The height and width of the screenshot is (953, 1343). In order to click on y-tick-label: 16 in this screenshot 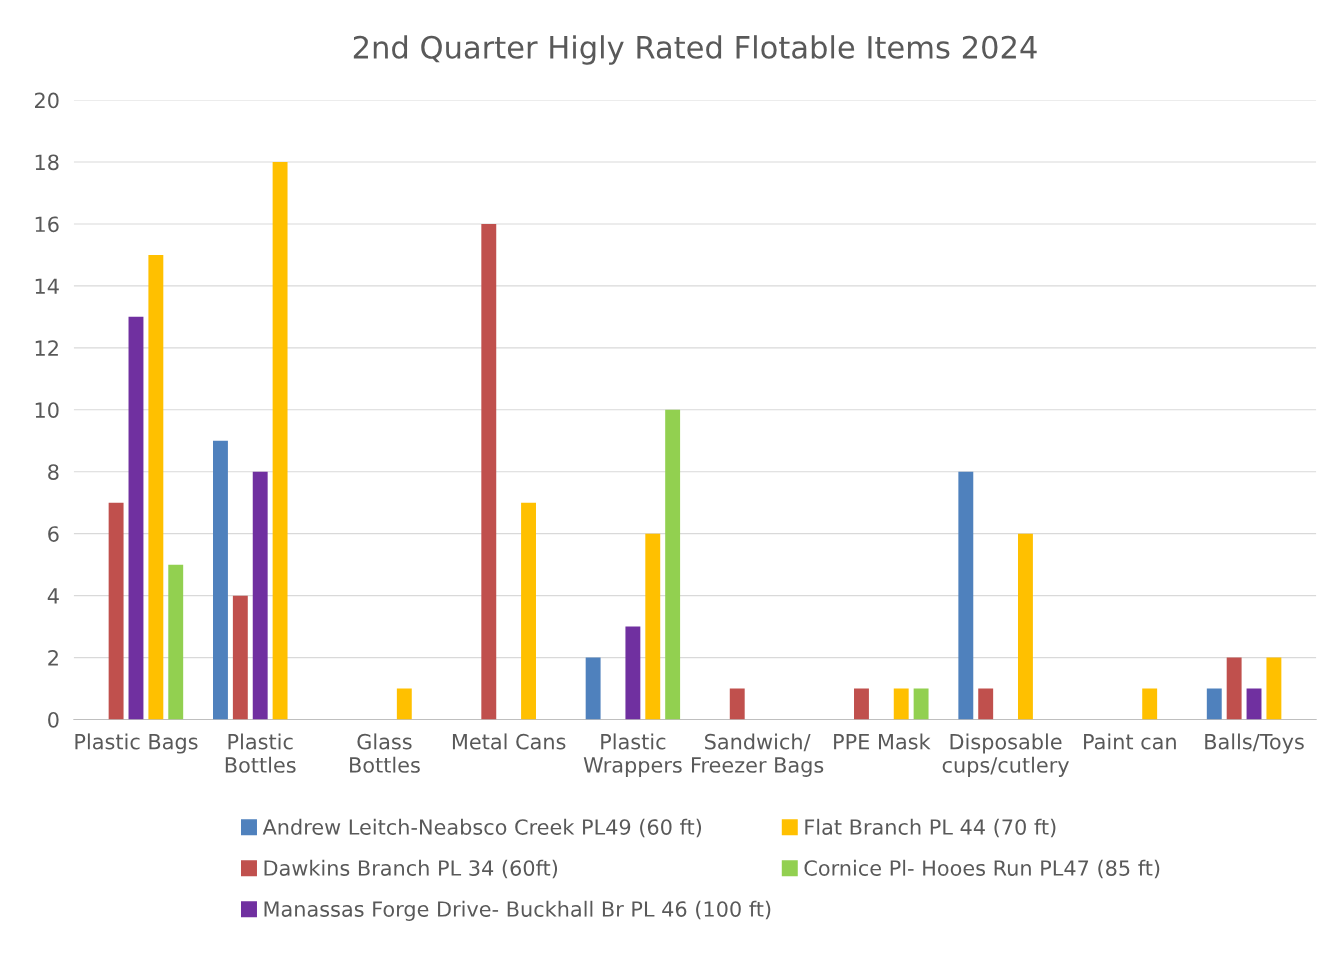, I will do `click(47, 224)`.